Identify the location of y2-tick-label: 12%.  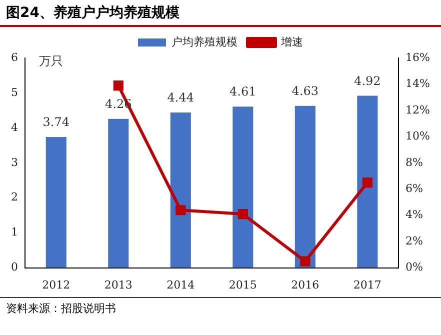
(418, 109).